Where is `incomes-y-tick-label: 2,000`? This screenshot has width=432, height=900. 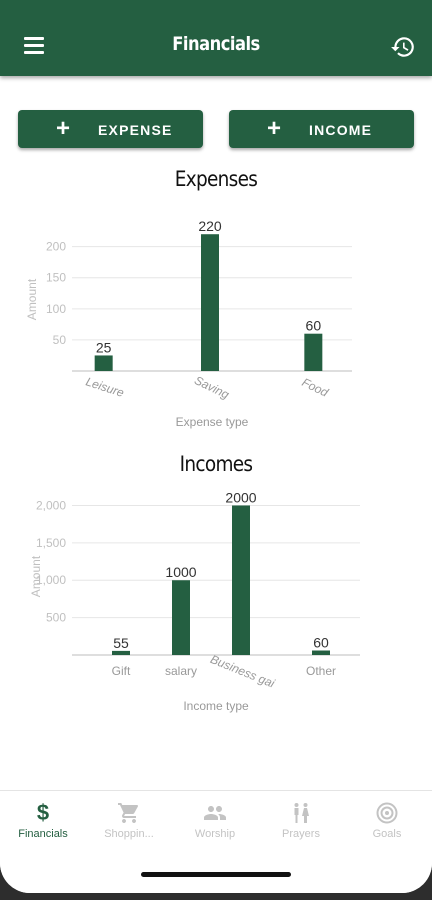 incomes-y-tick-label: 2,000 is located at coordinates (51, 505).